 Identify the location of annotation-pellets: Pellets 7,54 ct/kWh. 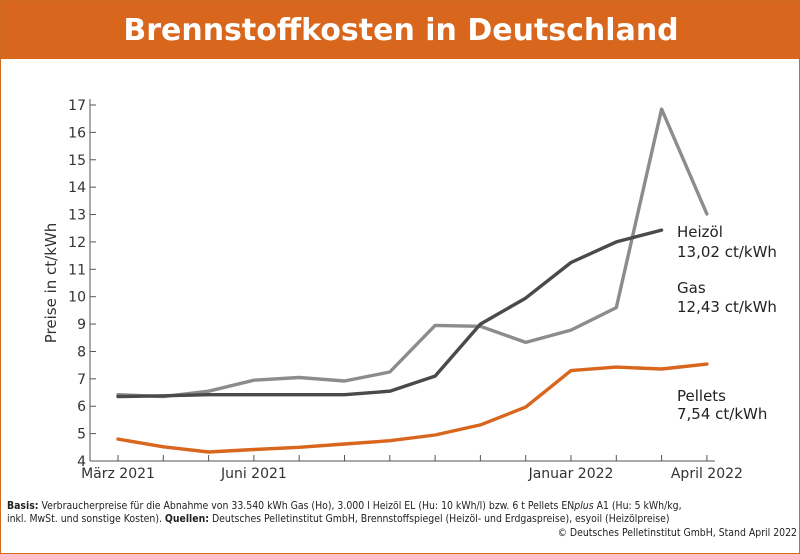
(722, 405).